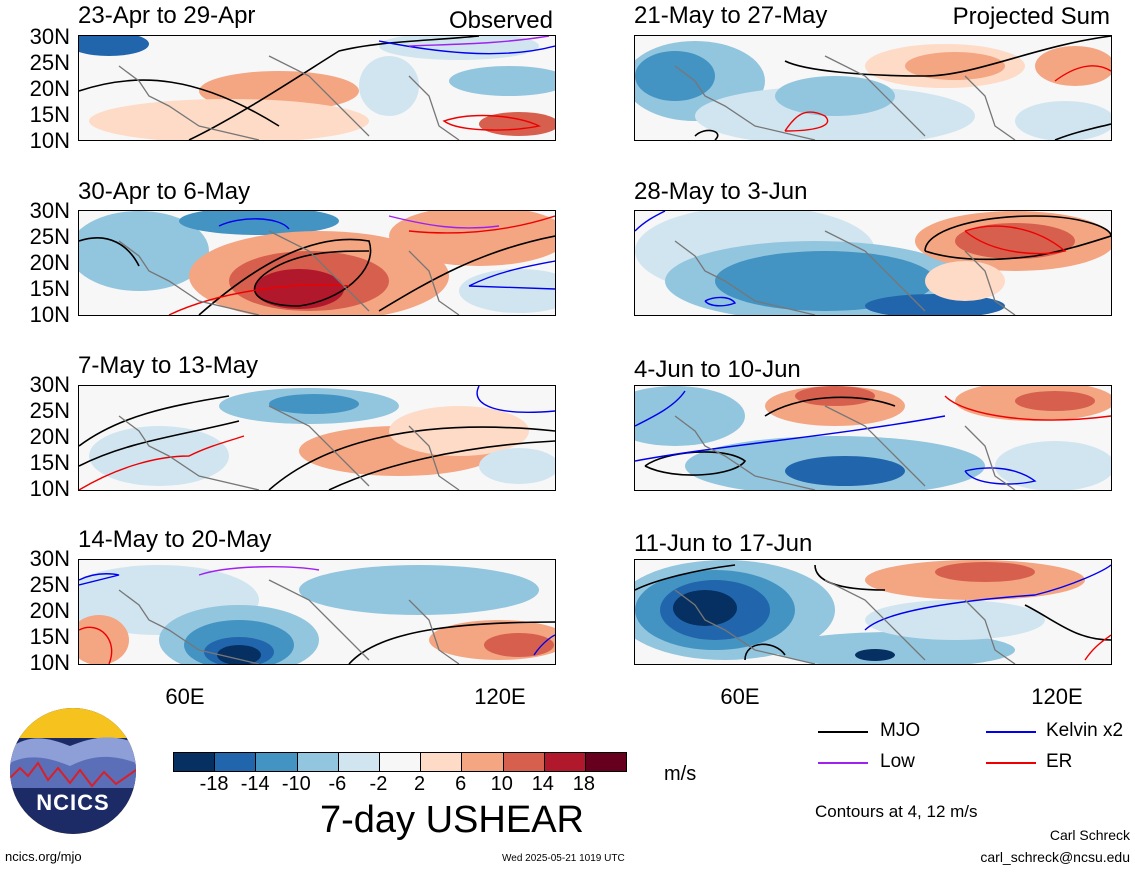 The height and width of the screenshot is (872, 1135). I want to click on contours-note: Contours at 4, 12 m/s, so click(896, 811).